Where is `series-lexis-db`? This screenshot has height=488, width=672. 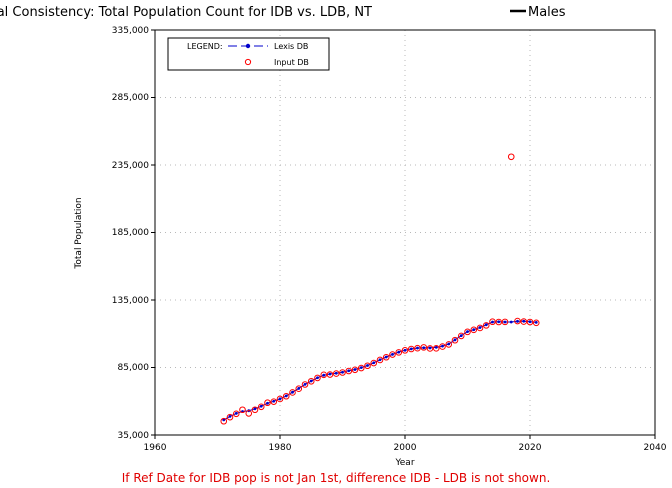 series-lexis-db is located at coordinates (380, 370).